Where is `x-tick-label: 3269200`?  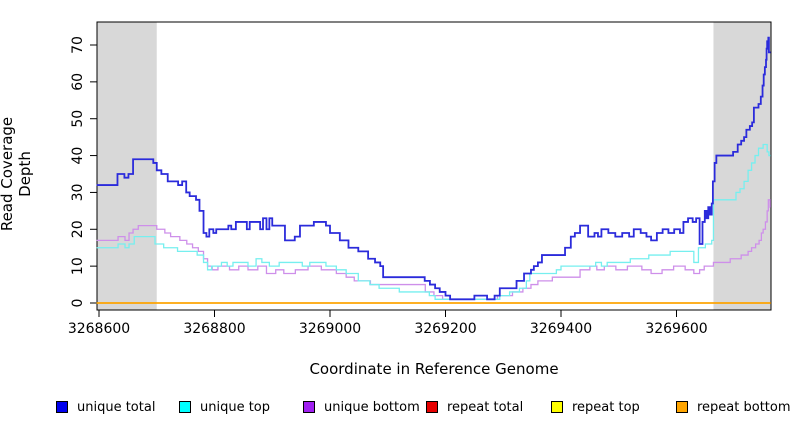 x-tick-label: 3269200 is located at coordinates (445, 329).